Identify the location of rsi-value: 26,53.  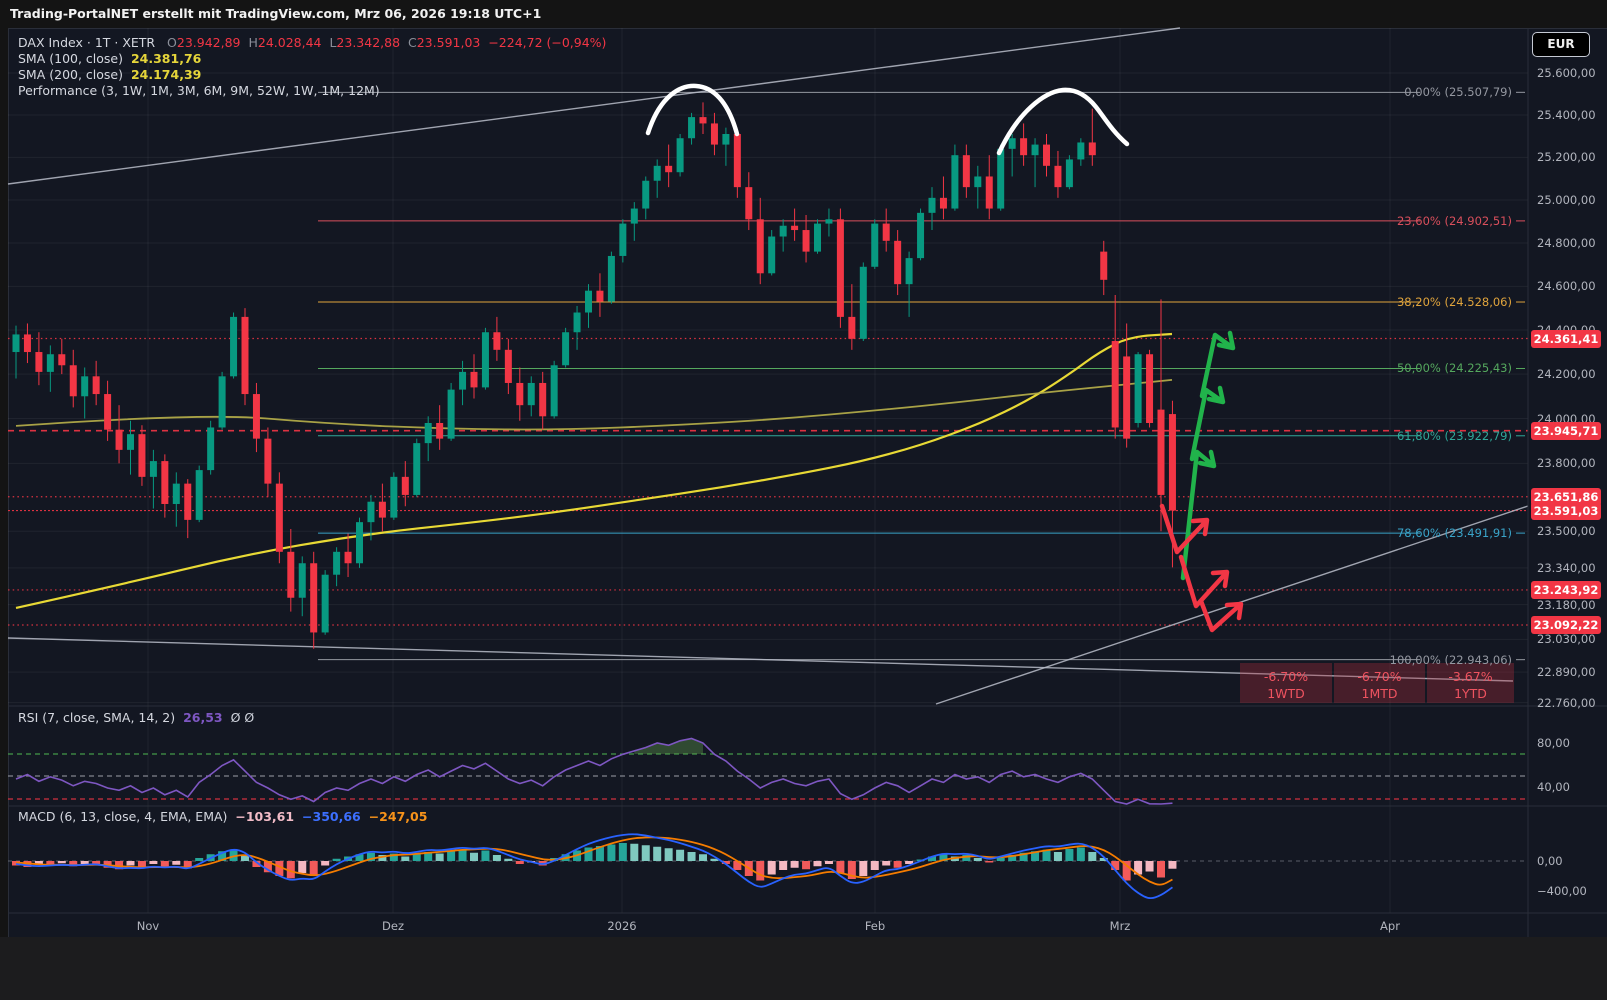
(203, 717).